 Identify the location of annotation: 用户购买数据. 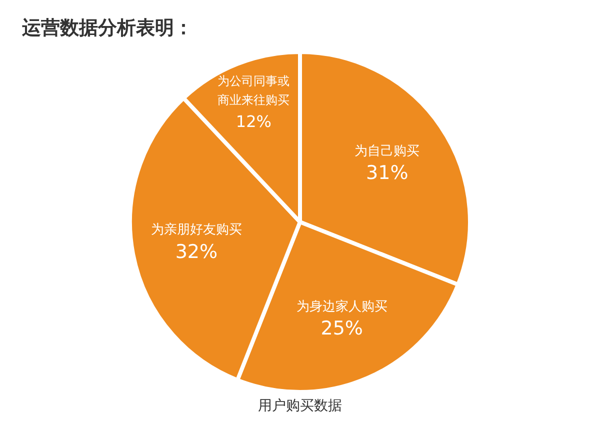
(300, 406).